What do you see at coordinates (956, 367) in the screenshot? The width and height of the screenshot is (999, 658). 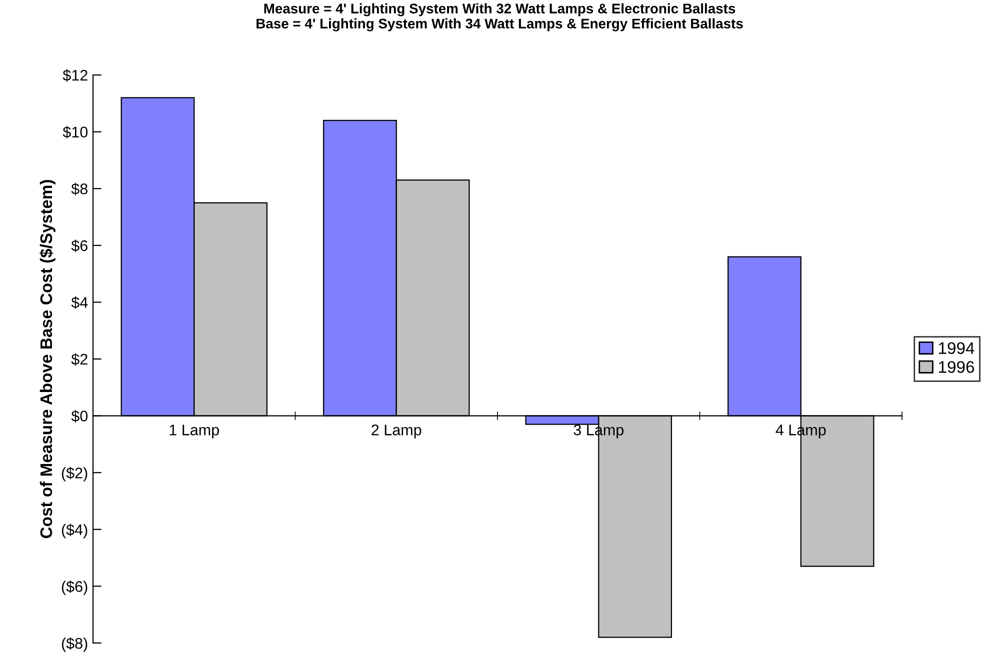 I see `legend-label: 1996` at bounding box center [956, 367].